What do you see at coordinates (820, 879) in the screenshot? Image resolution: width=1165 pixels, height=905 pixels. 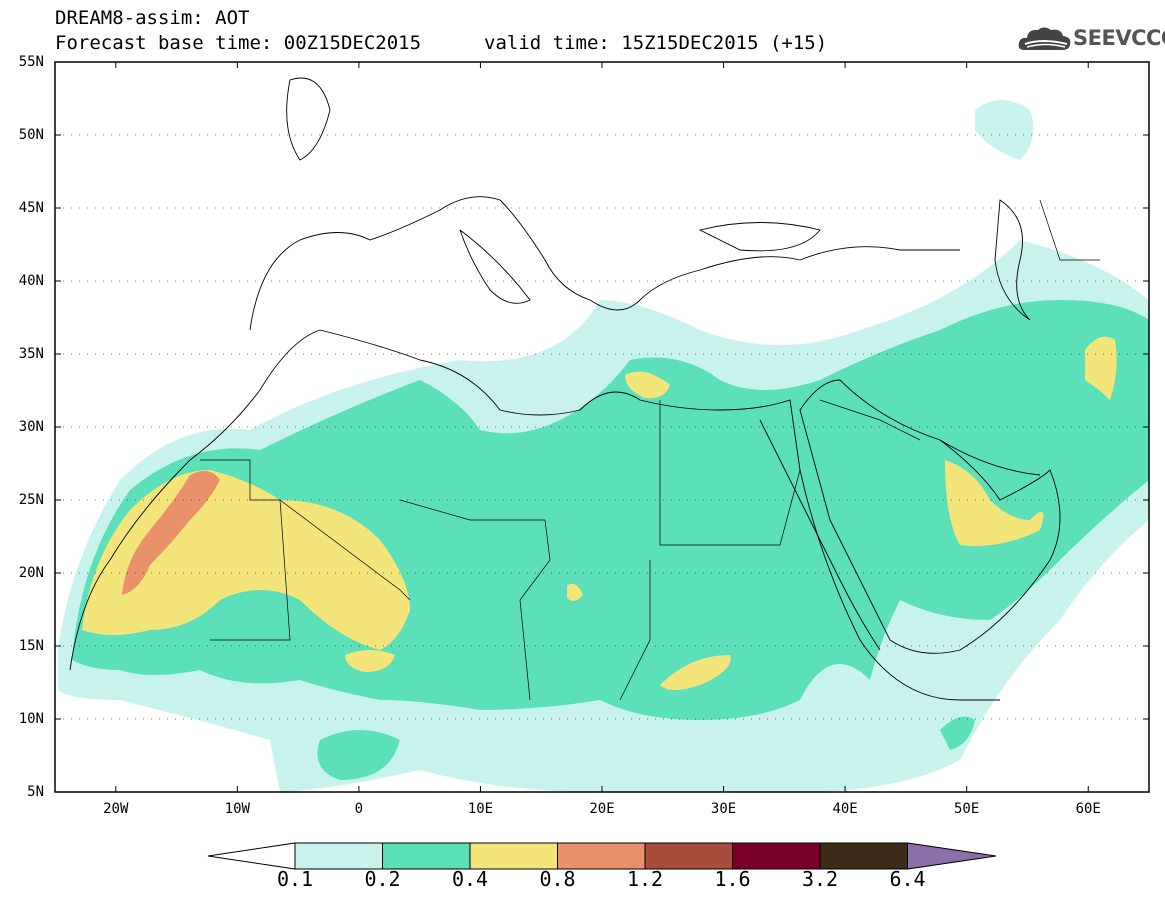 I see `colorbar-label: 3.2` at bounding box center [820, 879].